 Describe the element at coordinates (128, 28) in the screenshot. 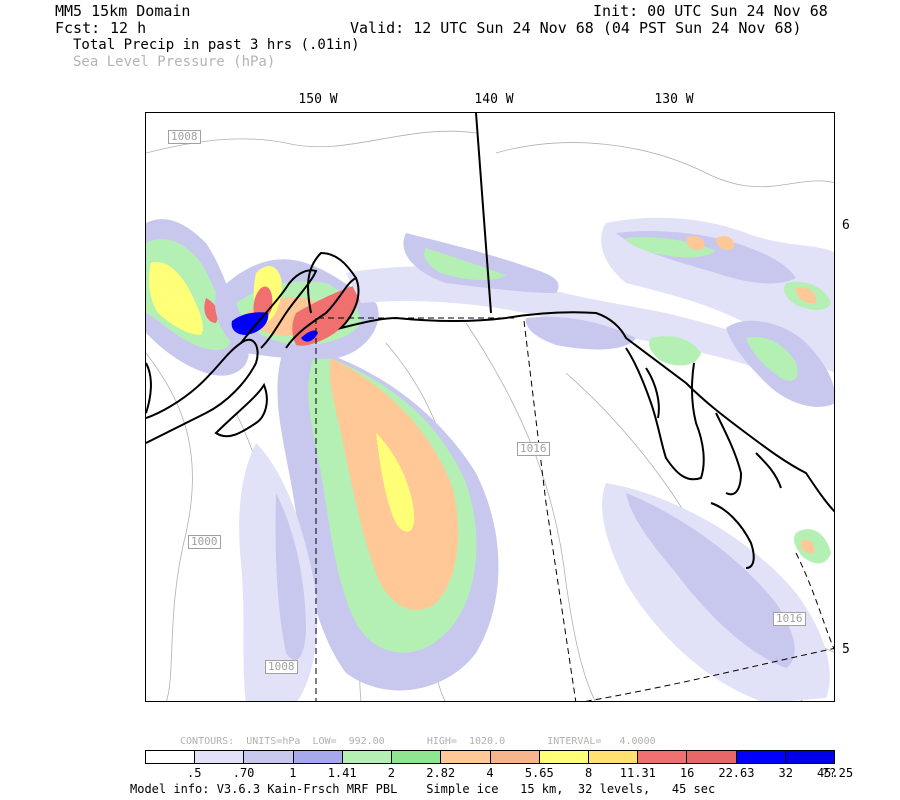

I see `forecast-hour: 12 h` at that location.